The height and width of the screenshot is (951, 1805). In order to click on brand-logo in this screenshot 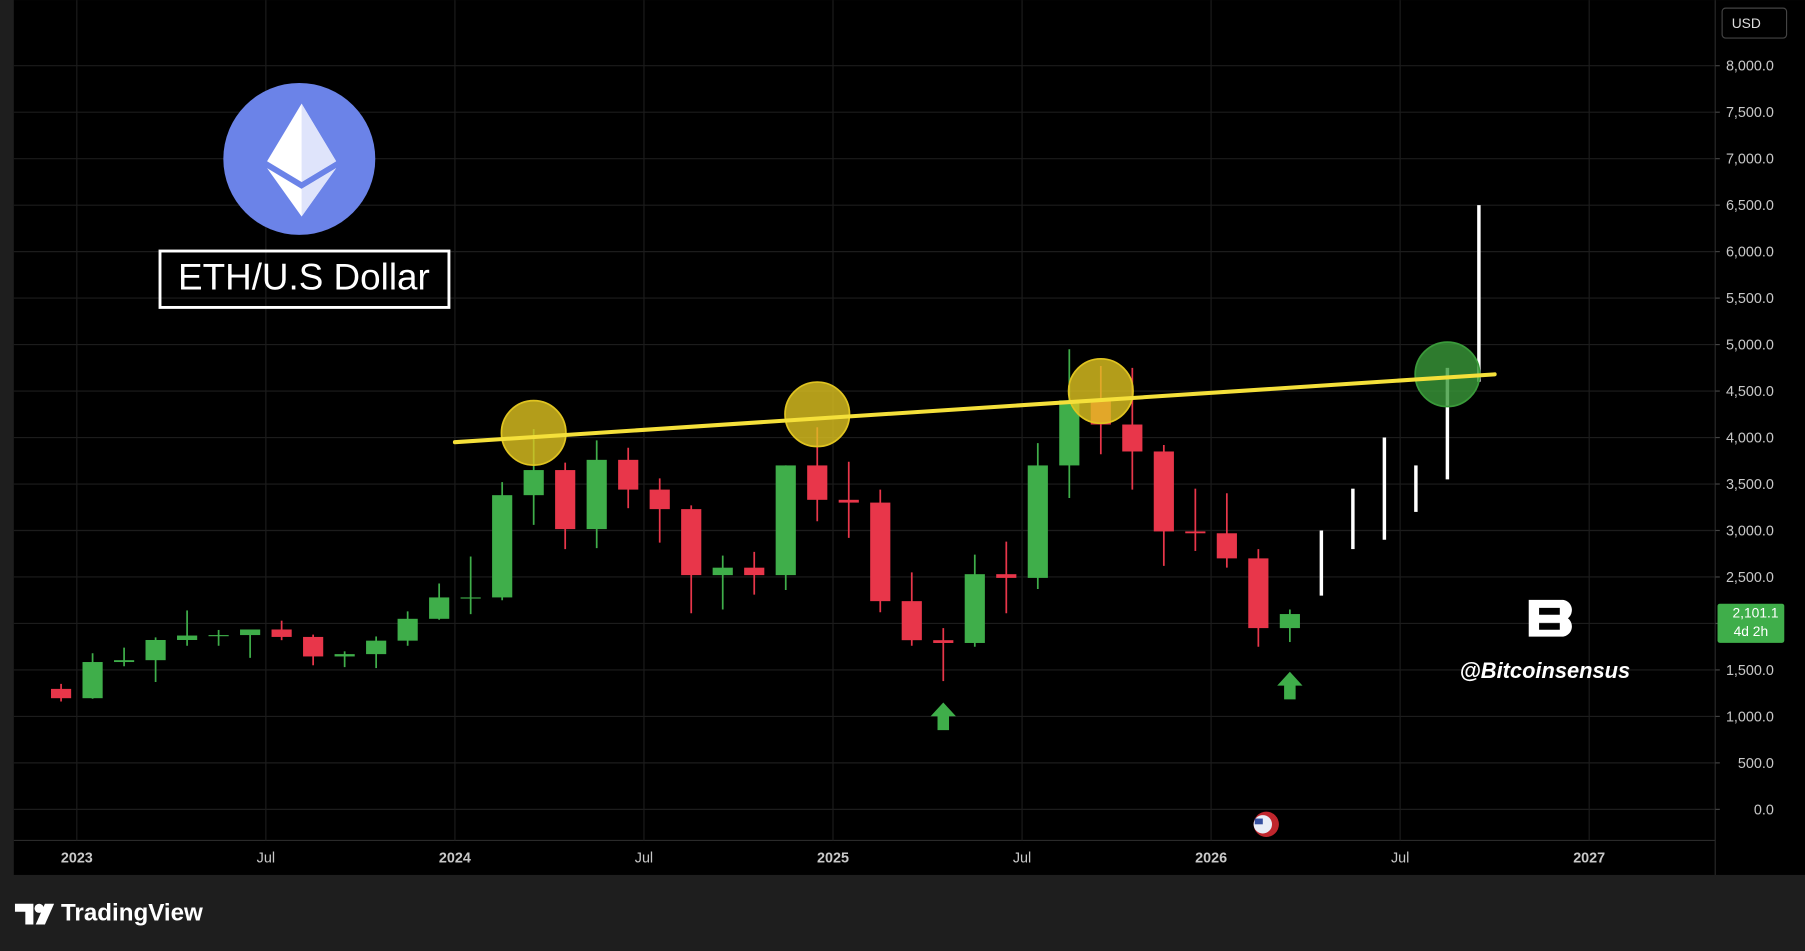, I will do `click(1550, 618)`.